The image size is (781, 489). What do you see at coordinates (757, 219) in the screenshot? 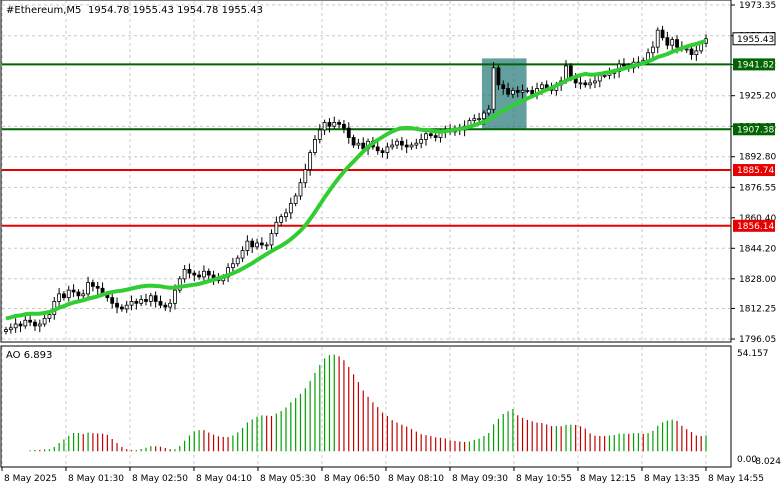
I see `y-tick-label: 1860.40` at bounding box center [757, 219].